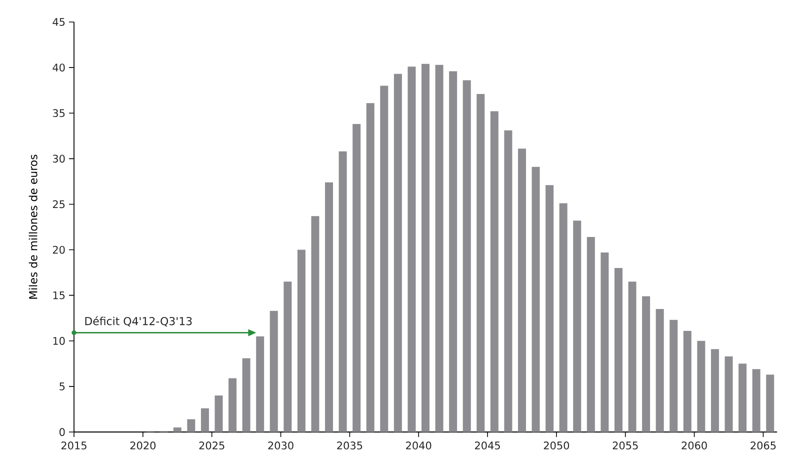 This screenshot has height=464, width=787. Describe the element at coordinates (419, 446) in the screenshot. I see `x-tick-label: 2040` at that location.